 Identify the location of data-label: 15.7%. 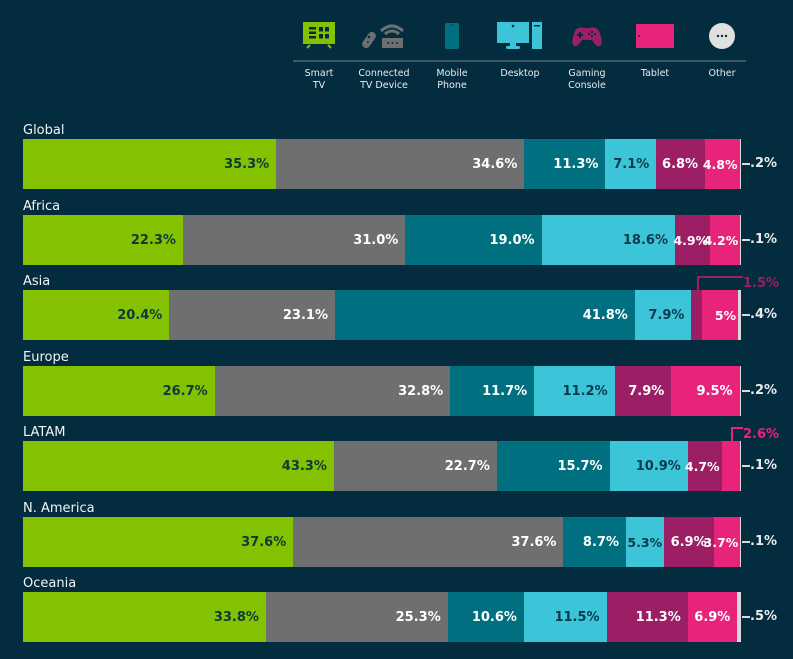
(580, 466).